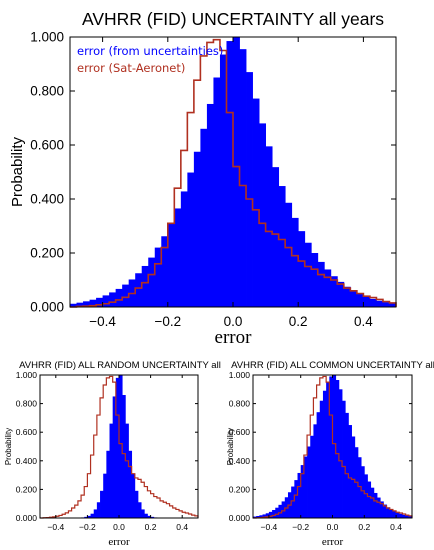 The width and height of the screenshot is (434, 550). What do you see at coordinates (120, 365) in the screenshot?
I see `chart-title: AVHRR (FID) ALL RANDOM UNCERTAINTY all` at bounding box center [120, 365].